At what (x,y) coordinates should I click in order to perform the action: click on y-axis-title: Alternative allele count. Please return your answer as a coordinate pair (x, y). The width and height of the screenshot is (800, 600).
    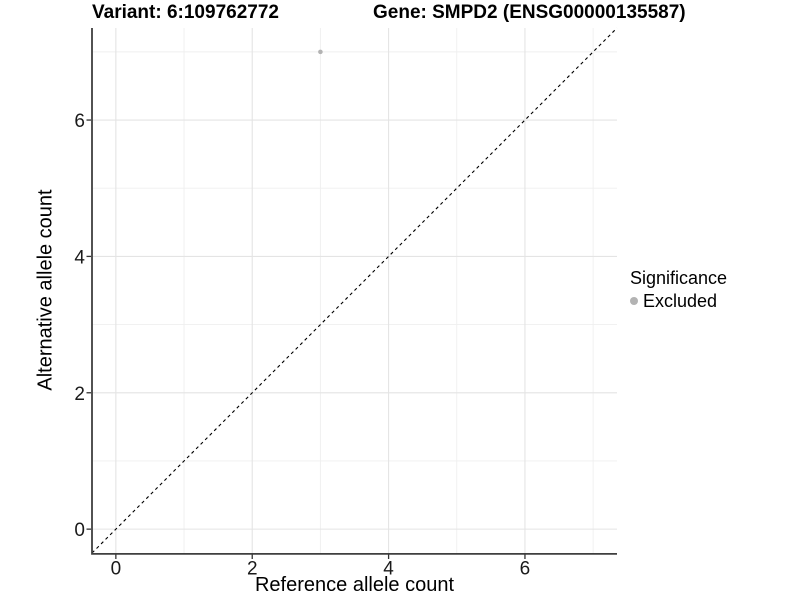
    Looking at the image, I should click on (45, 290).